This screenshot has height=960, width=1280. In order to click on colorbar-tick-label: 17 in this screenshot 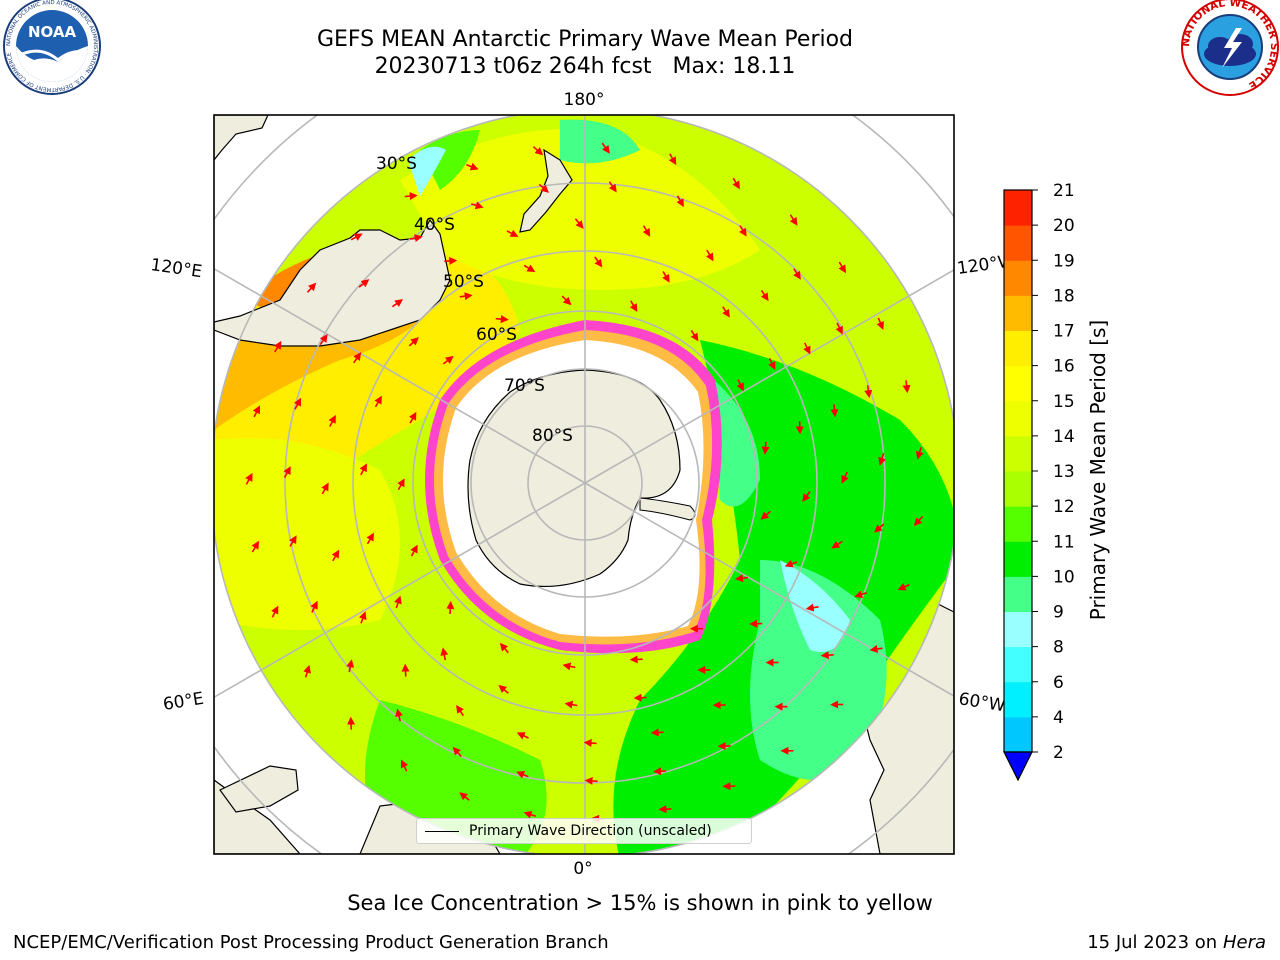, I will do `click(1064, 332)`.